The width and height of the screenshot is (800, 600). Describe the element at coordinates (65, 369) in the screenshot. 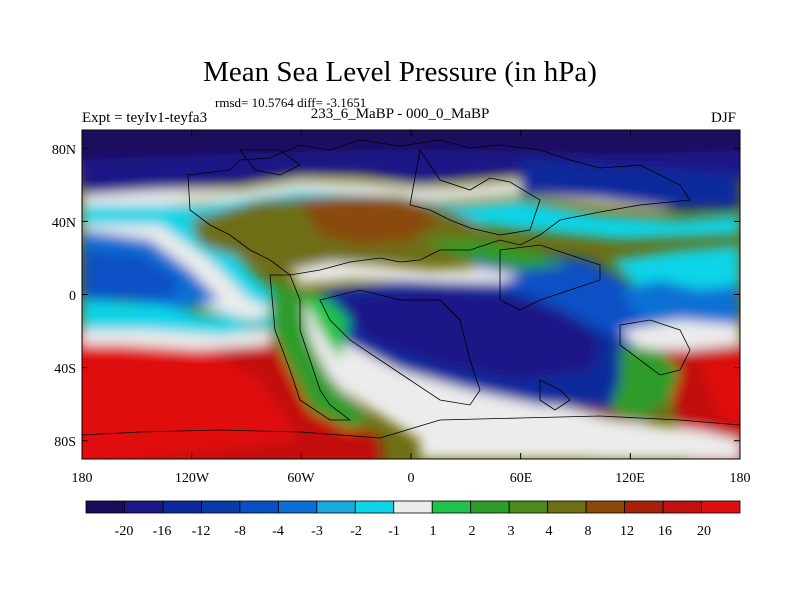

I see `y-tick-label: 40S` at that location.